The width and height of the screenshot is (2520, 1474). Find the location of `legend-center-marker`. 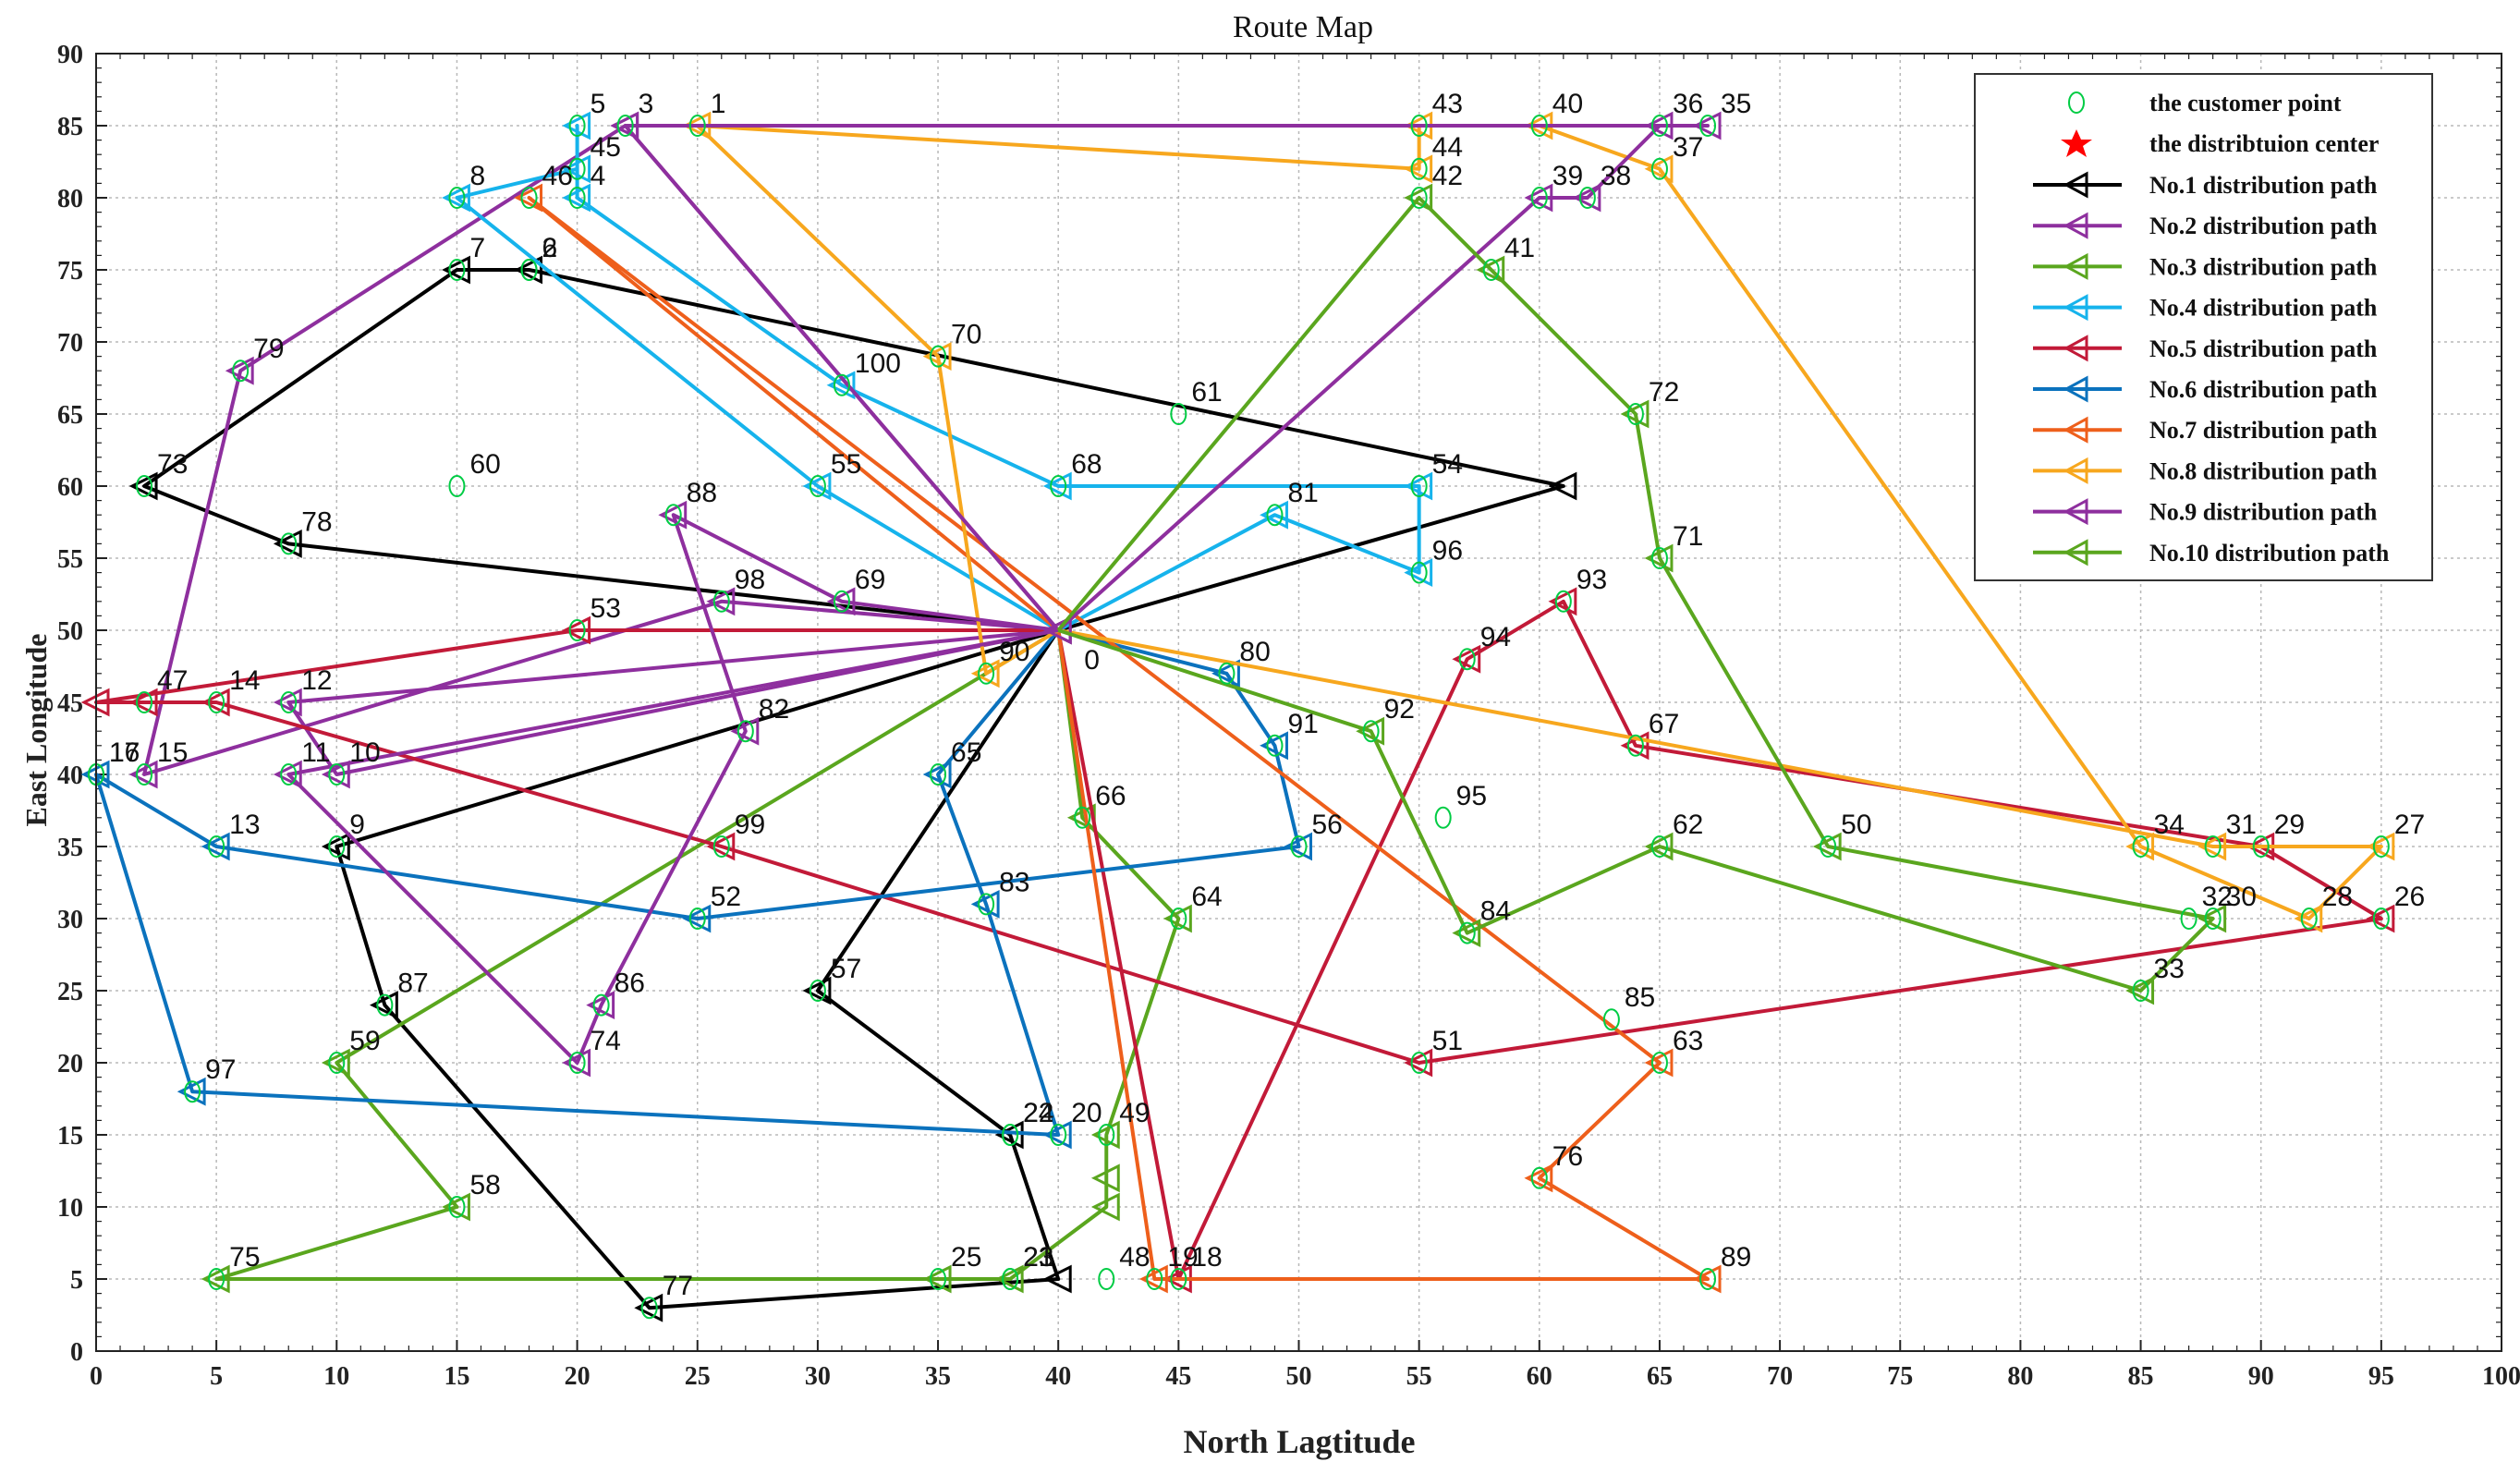

legend-center-marker is located at coordinates (2076, 143).